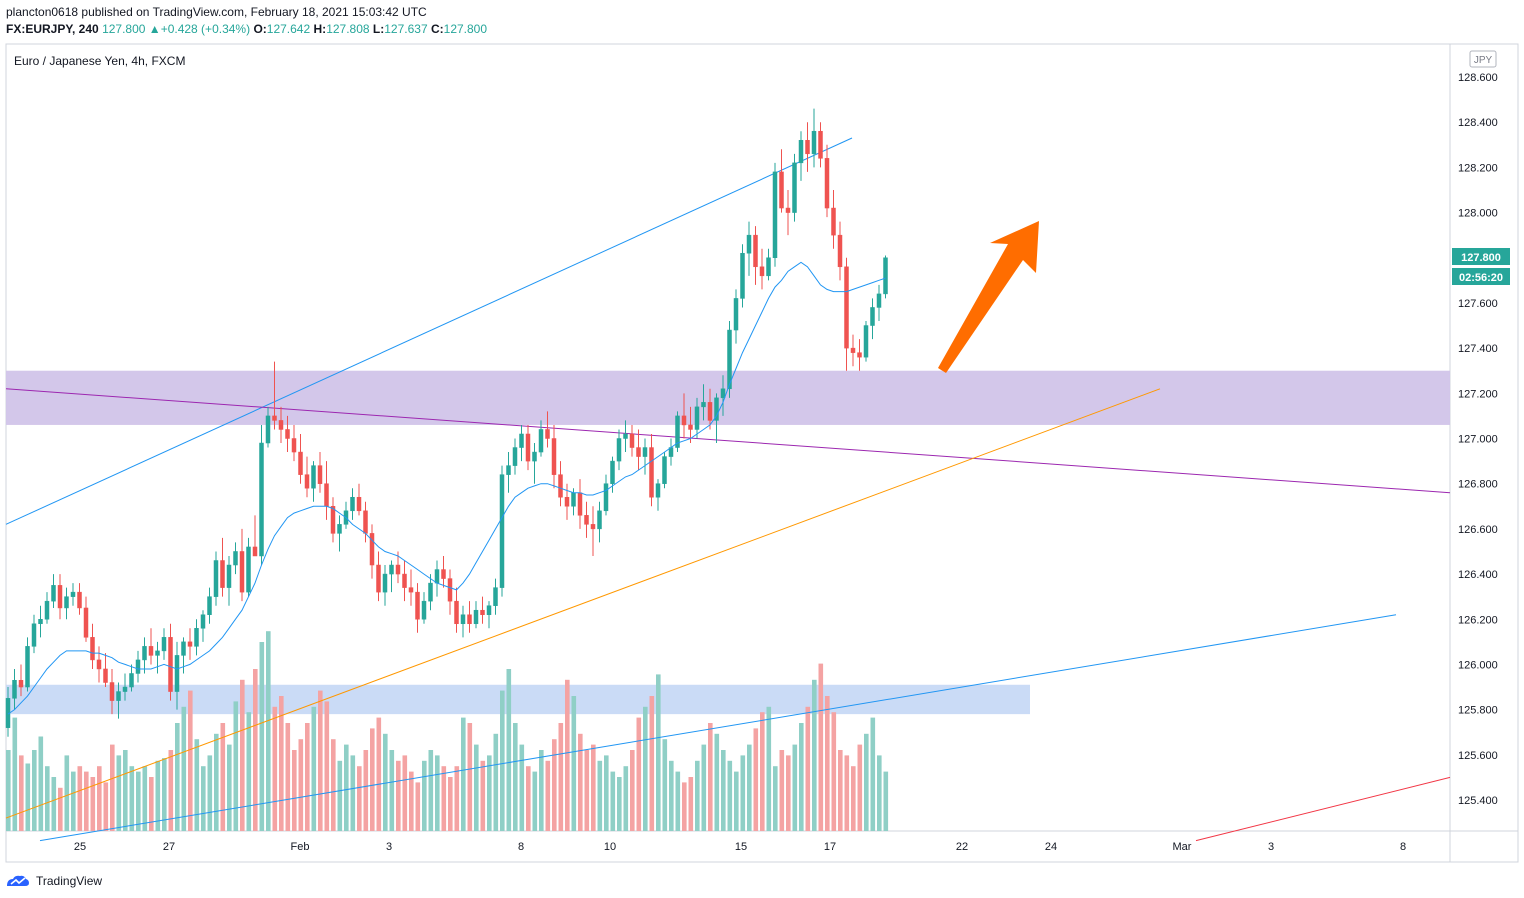 The width and height of the screenshot is (1524, 898). What do you see at coordinates (1403, 847) in the screenshot?
I see `time-tick-label: 8` at bounding box center [1403, 847].